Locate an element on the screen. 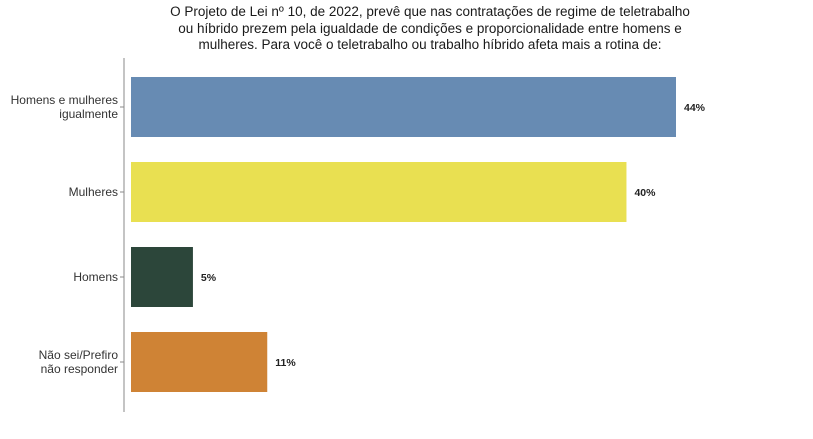  category-label: Homens e mulheres is located at coordinates (64, 100).